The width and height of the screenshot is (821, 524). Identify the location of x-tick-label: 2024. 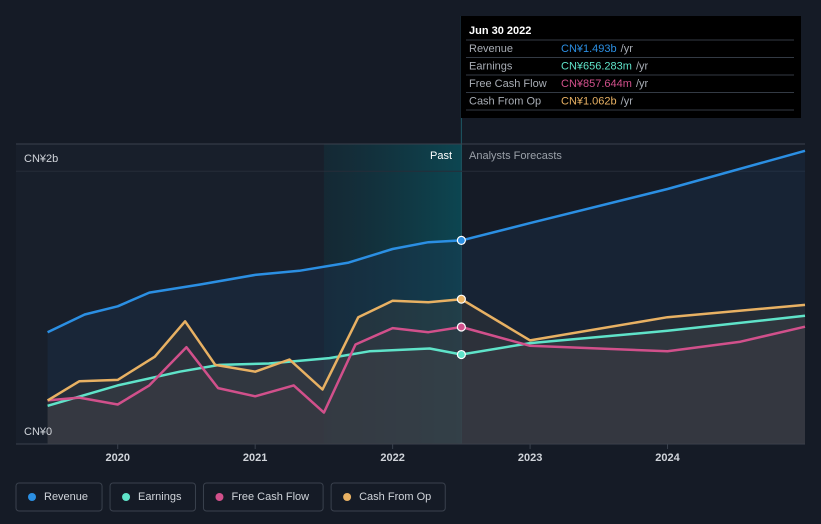
(667, 458).